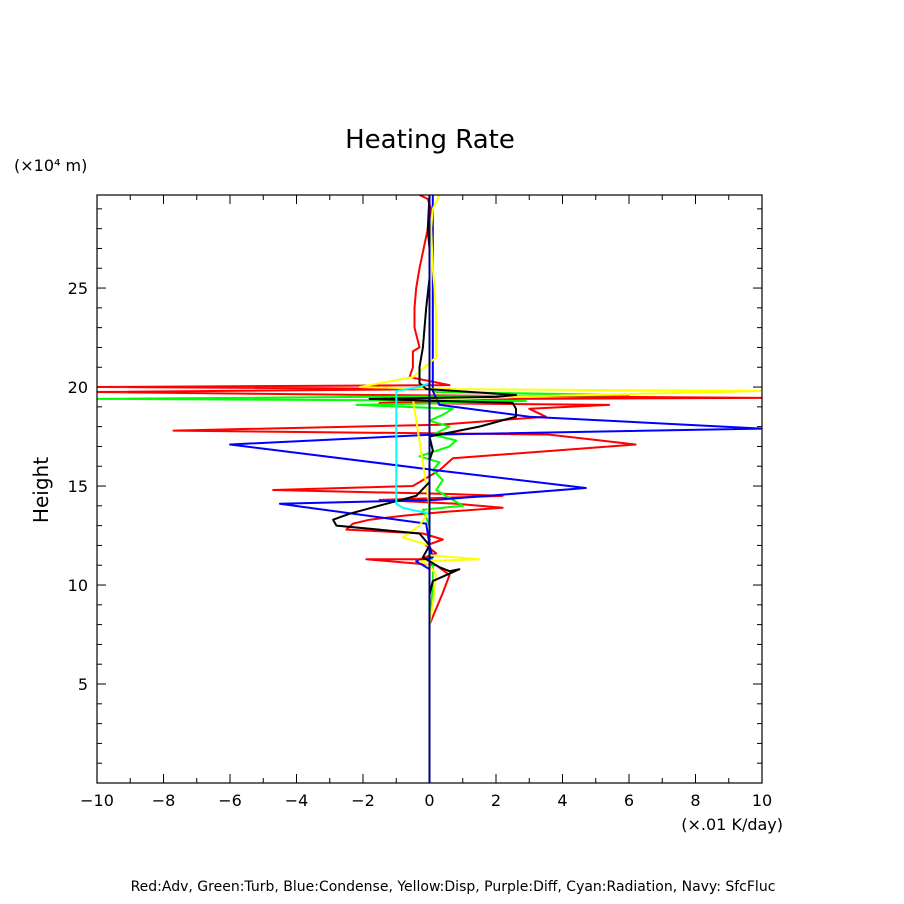 The height and width of the screenshot is (904, 904). Describe the element at coordinates (629, 800) in the screenshot. I see `x-tick-label: 6` at that location.